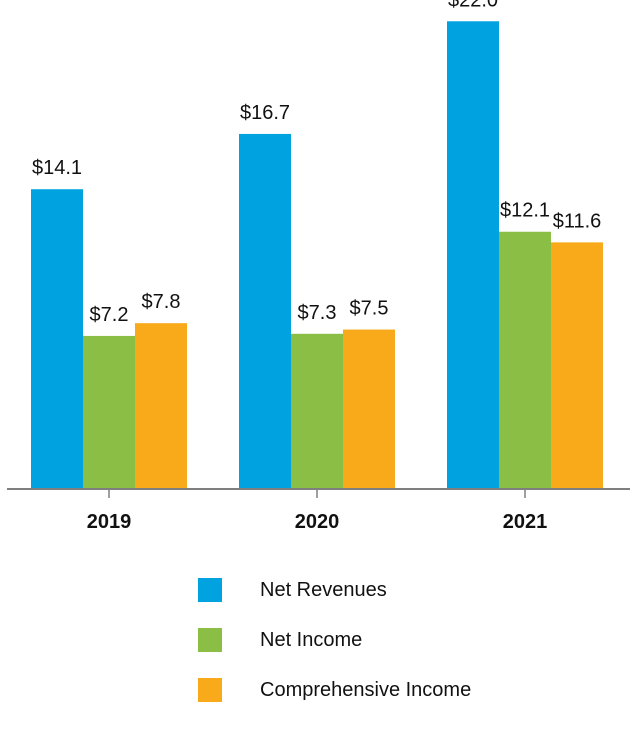 Image resolution: width=636 pixels, height=730 pixels. What do you see at coordinates (525, 211) in the screenshot?
I see `value-label-net-income-2021: $12.1` at bounding box center [525, 211].